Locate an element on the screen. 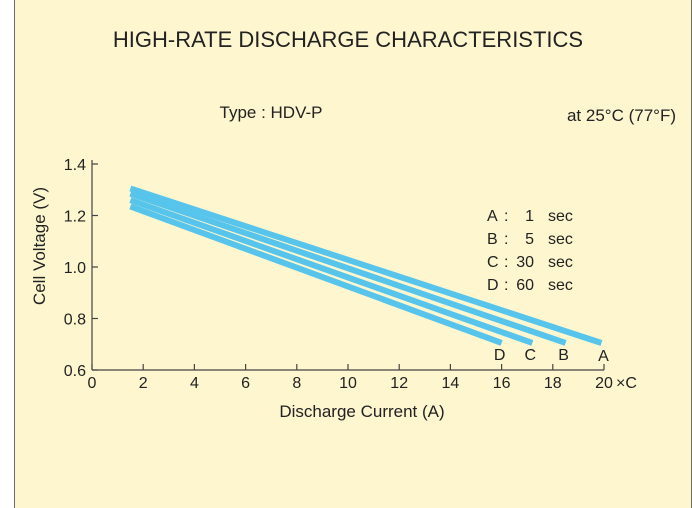 This screenshot has width=692, height=508. legend-value: 30 is located at coordinates (525, 262).